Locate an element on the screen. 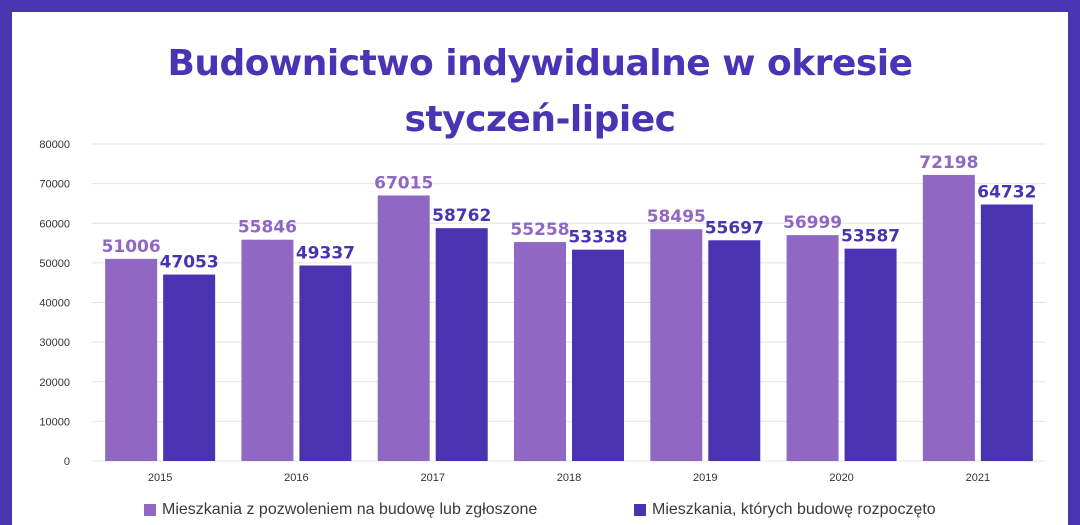 This screenshot has height=525, width=1080. y-tick-label: 0 is located at coordinates (67, 462).